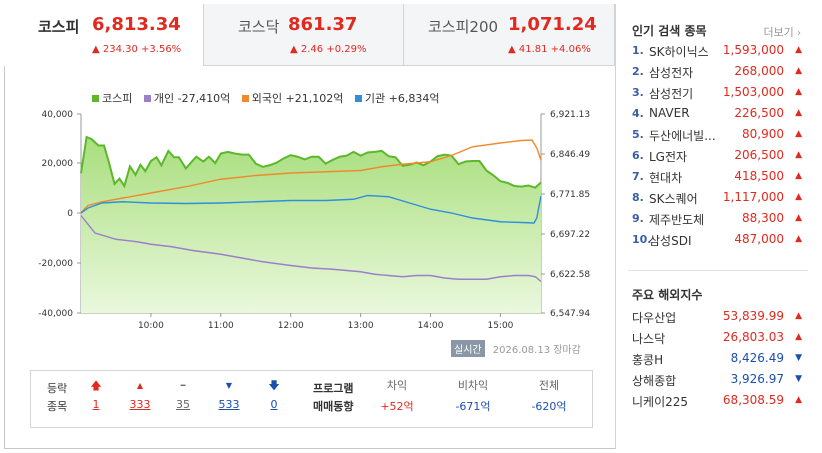 This screenshot has height=453, width=822. I want to click on count-limit-up: 🡅 1, so click(96, 395).